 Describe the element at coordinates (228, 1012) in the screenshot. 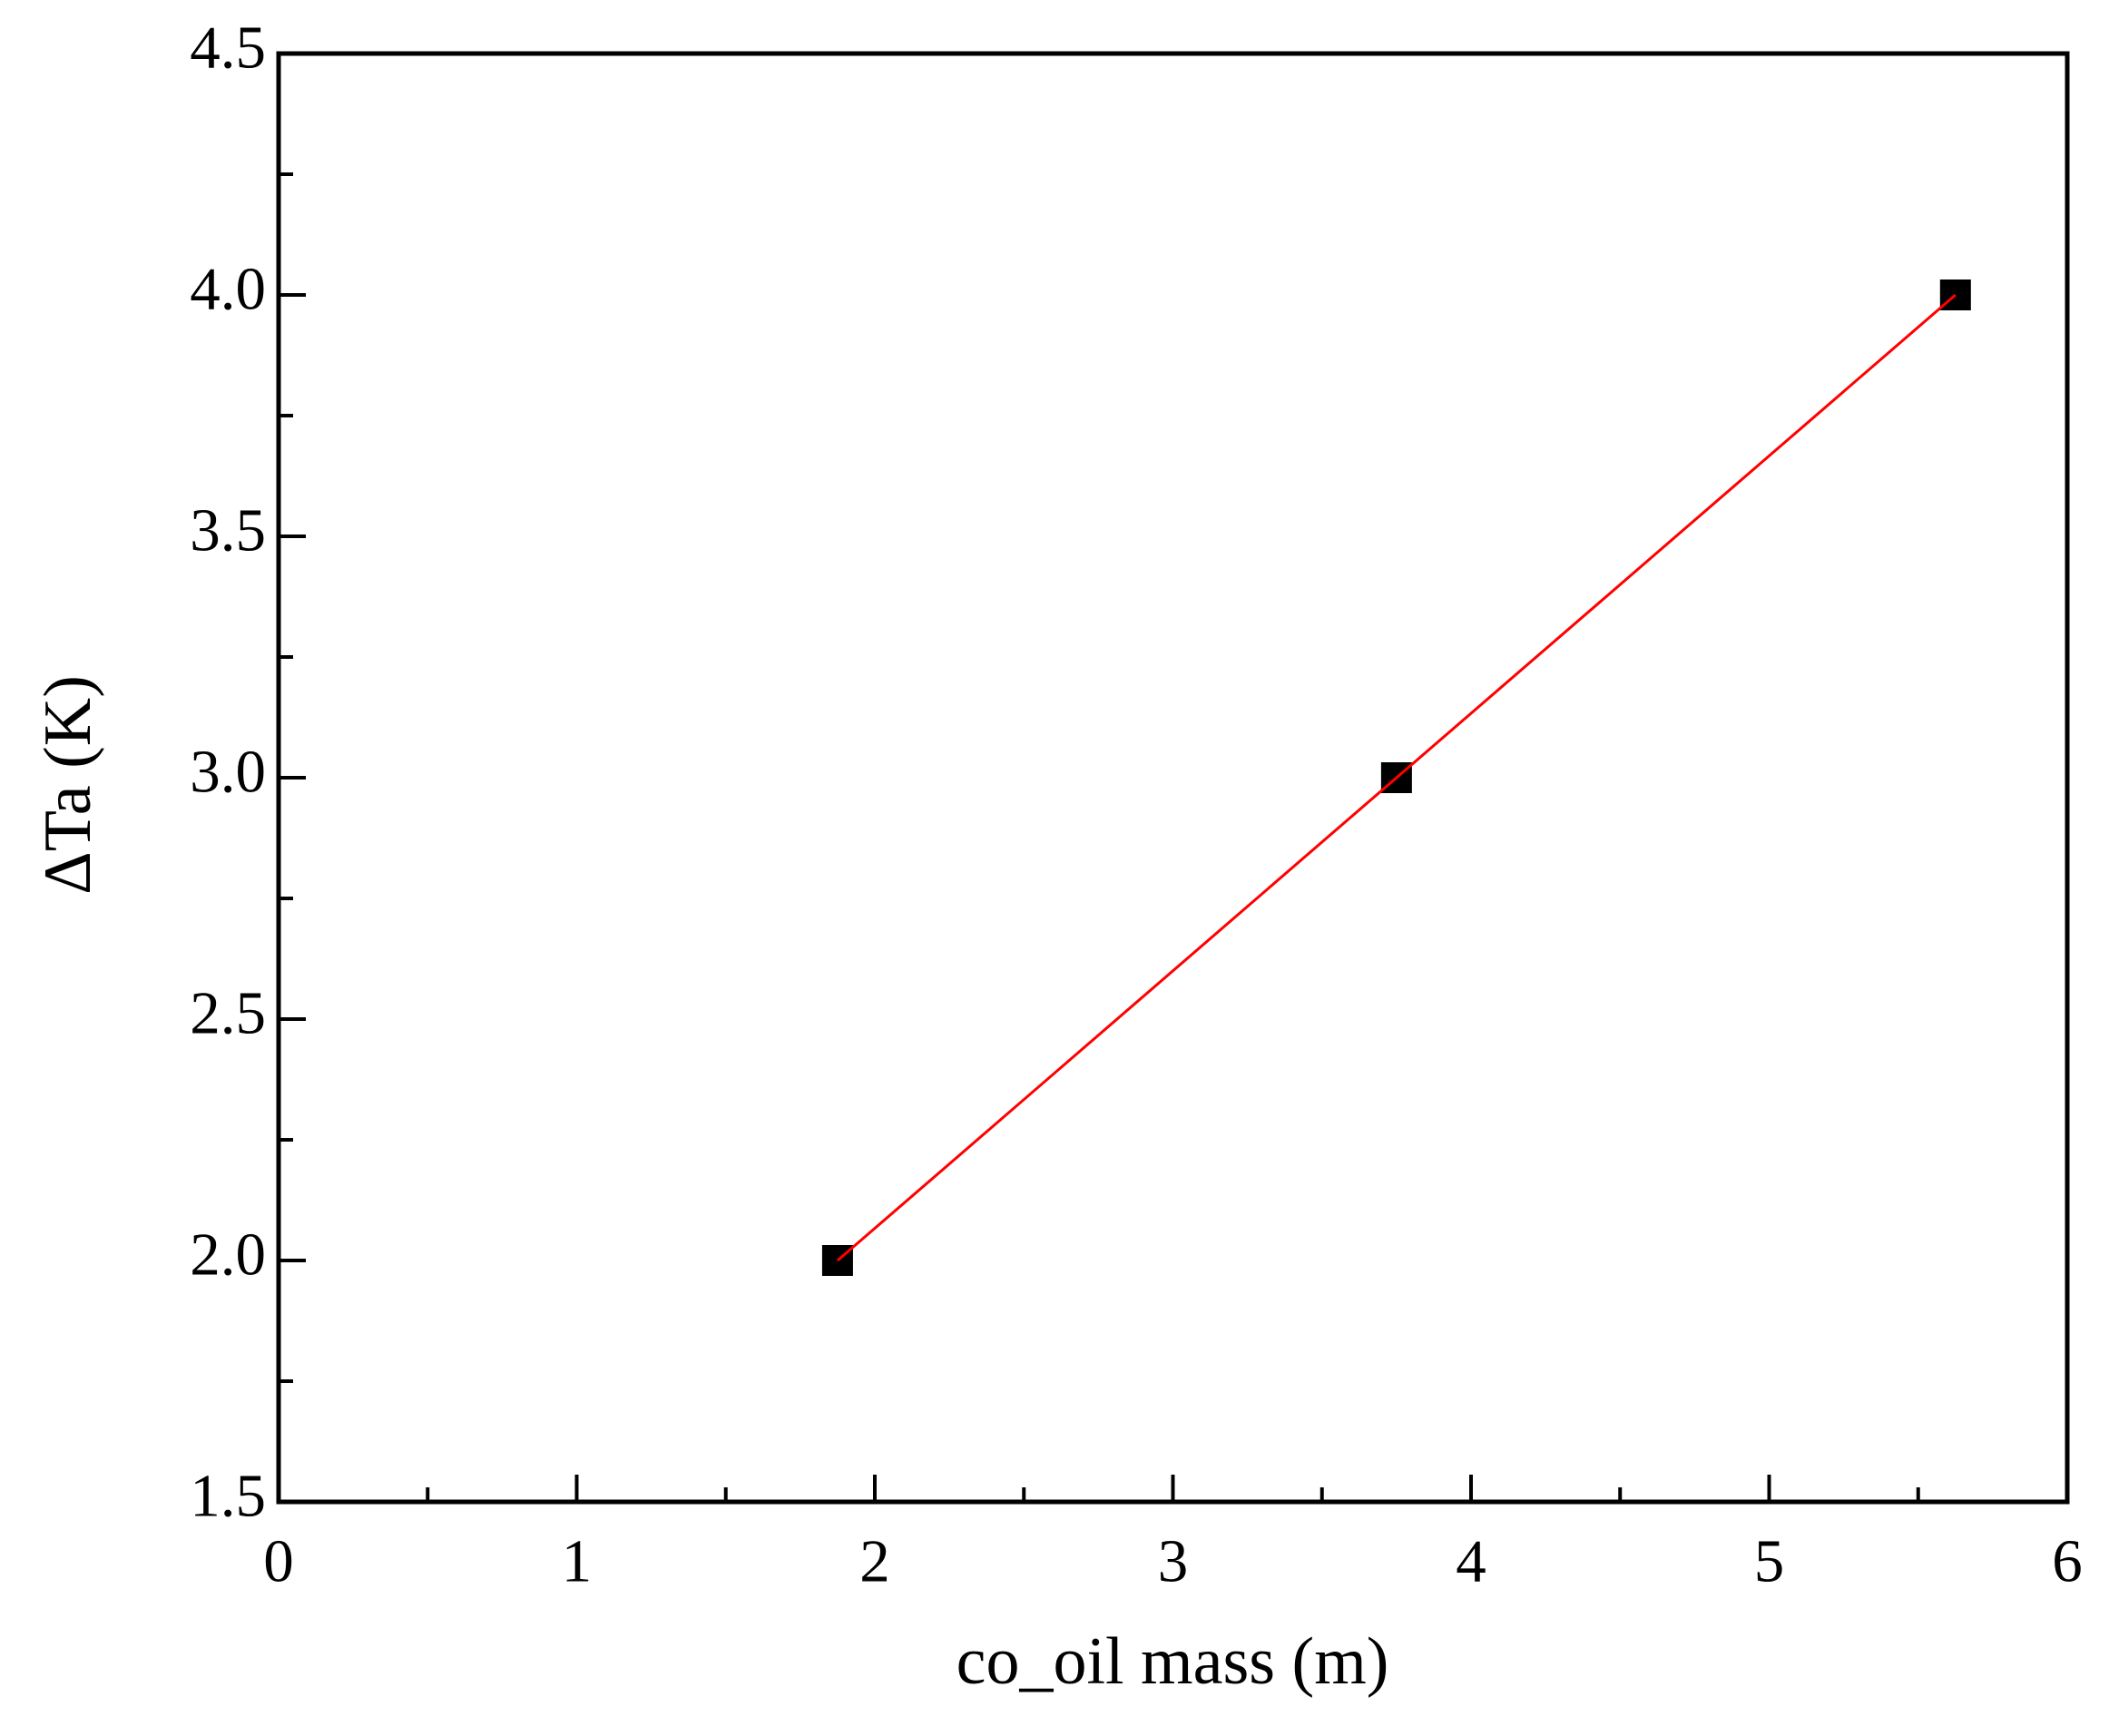

I see `y-tick-label: 2.5` at that location.